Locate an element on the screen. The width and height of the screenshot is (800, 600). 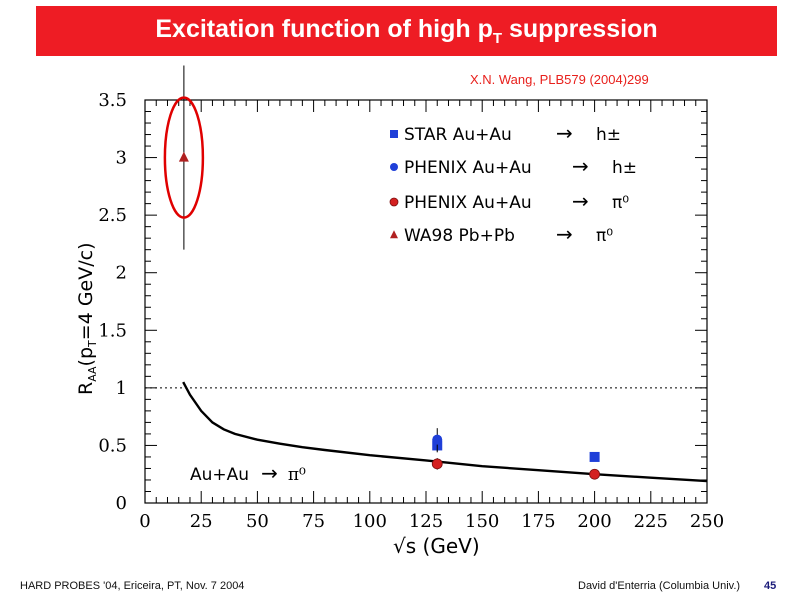
x-tick-label: 75 is located at coordinates (313, 521).